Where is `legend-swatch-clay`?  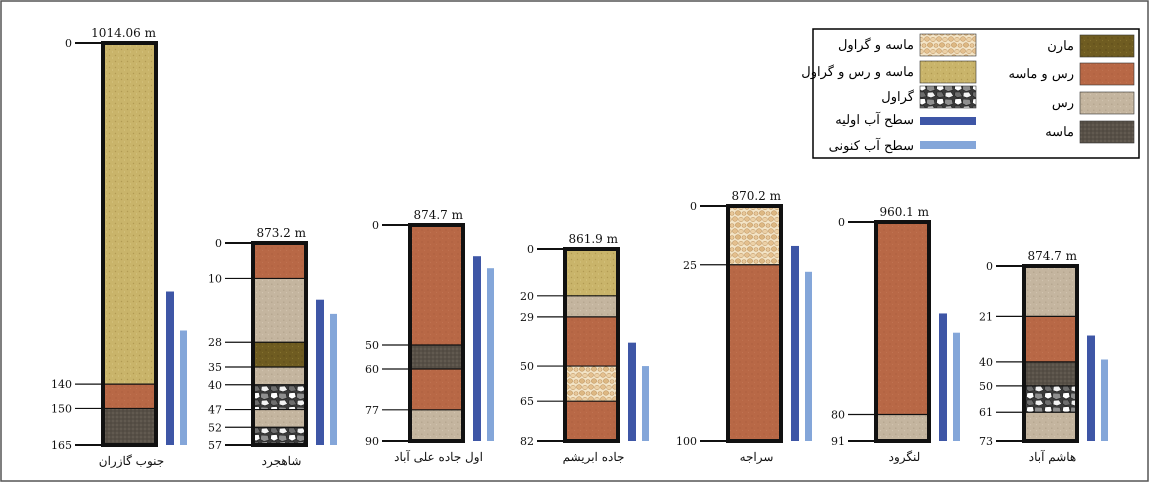
legend-swatch-clay is located at coordinates (1107, 103).